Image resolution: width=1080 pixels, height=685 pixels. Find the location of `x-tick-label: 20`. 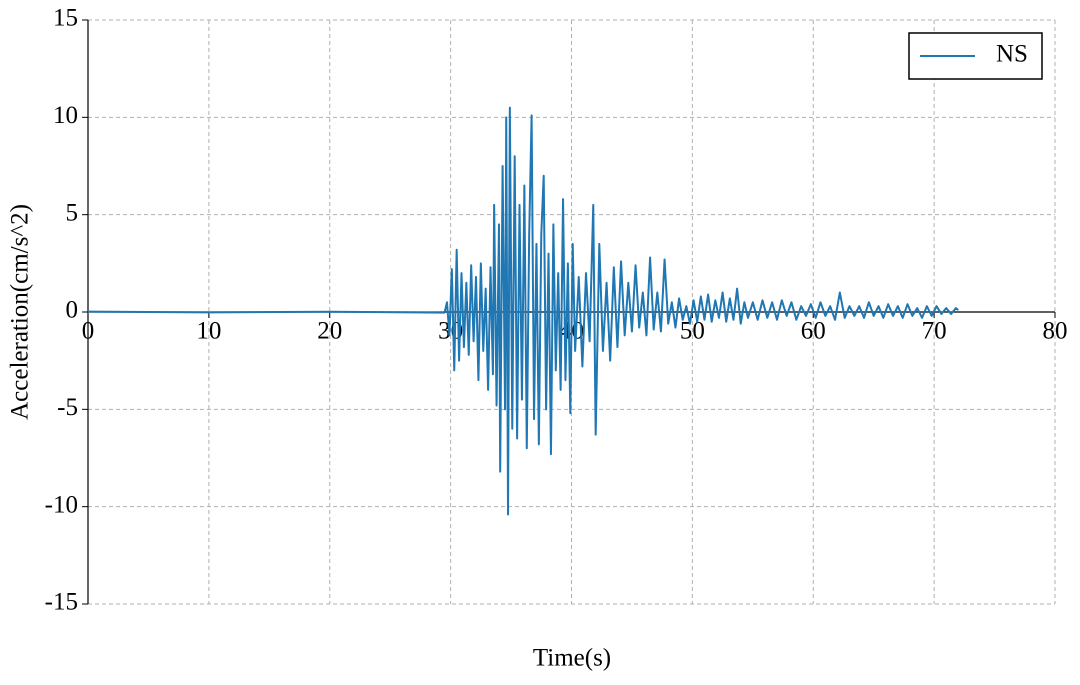

x-tick-label: 20 is located at coordinates (329, 331).